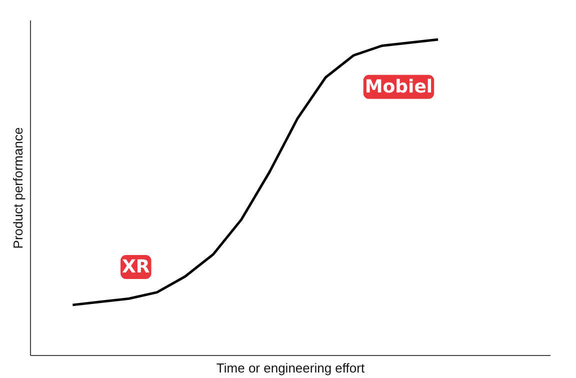  I want to click on annotation: Mobiel, so click(398, 87).